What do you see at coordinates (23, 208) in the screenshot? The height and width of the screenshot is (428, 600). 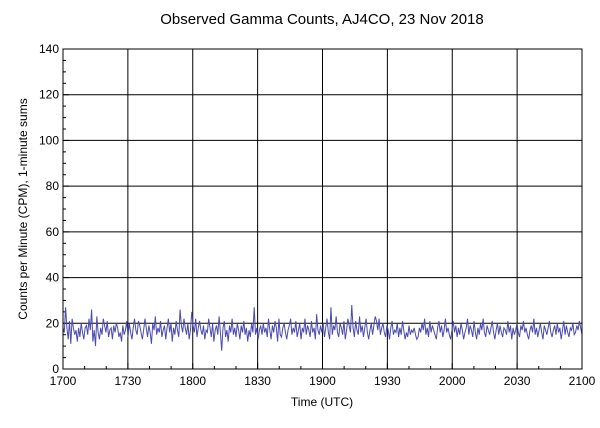 I see `y-axis-label: Counts per Minute (CPM), 1-minute sums` at bounding box center [23, 208].